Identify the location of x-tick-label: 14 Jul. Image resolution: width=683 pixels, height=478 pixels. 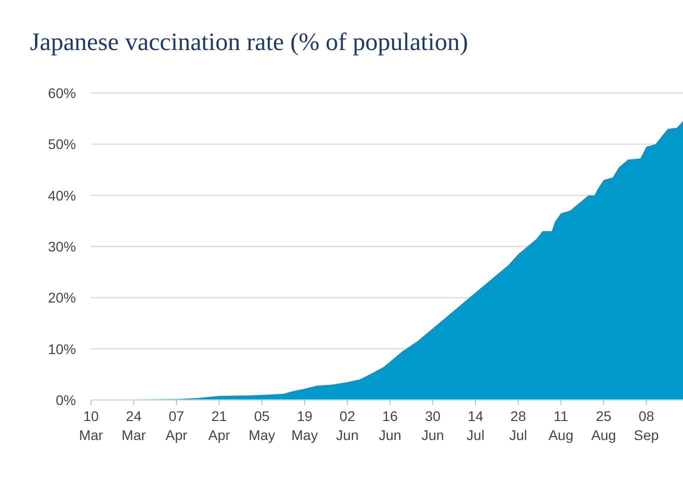
(475, 425).